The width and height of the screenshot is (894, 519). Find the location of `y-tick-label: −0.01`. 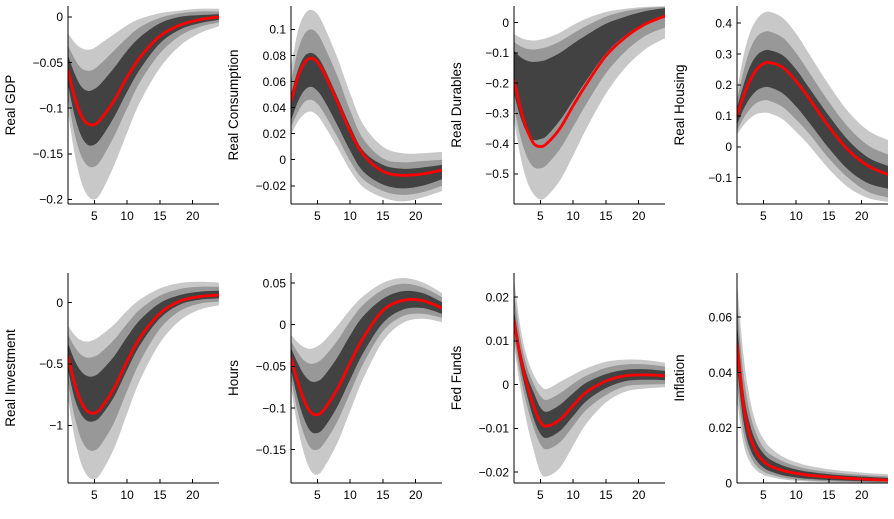

y-tick-label: −0.01 is located at coordinates (494, 429).